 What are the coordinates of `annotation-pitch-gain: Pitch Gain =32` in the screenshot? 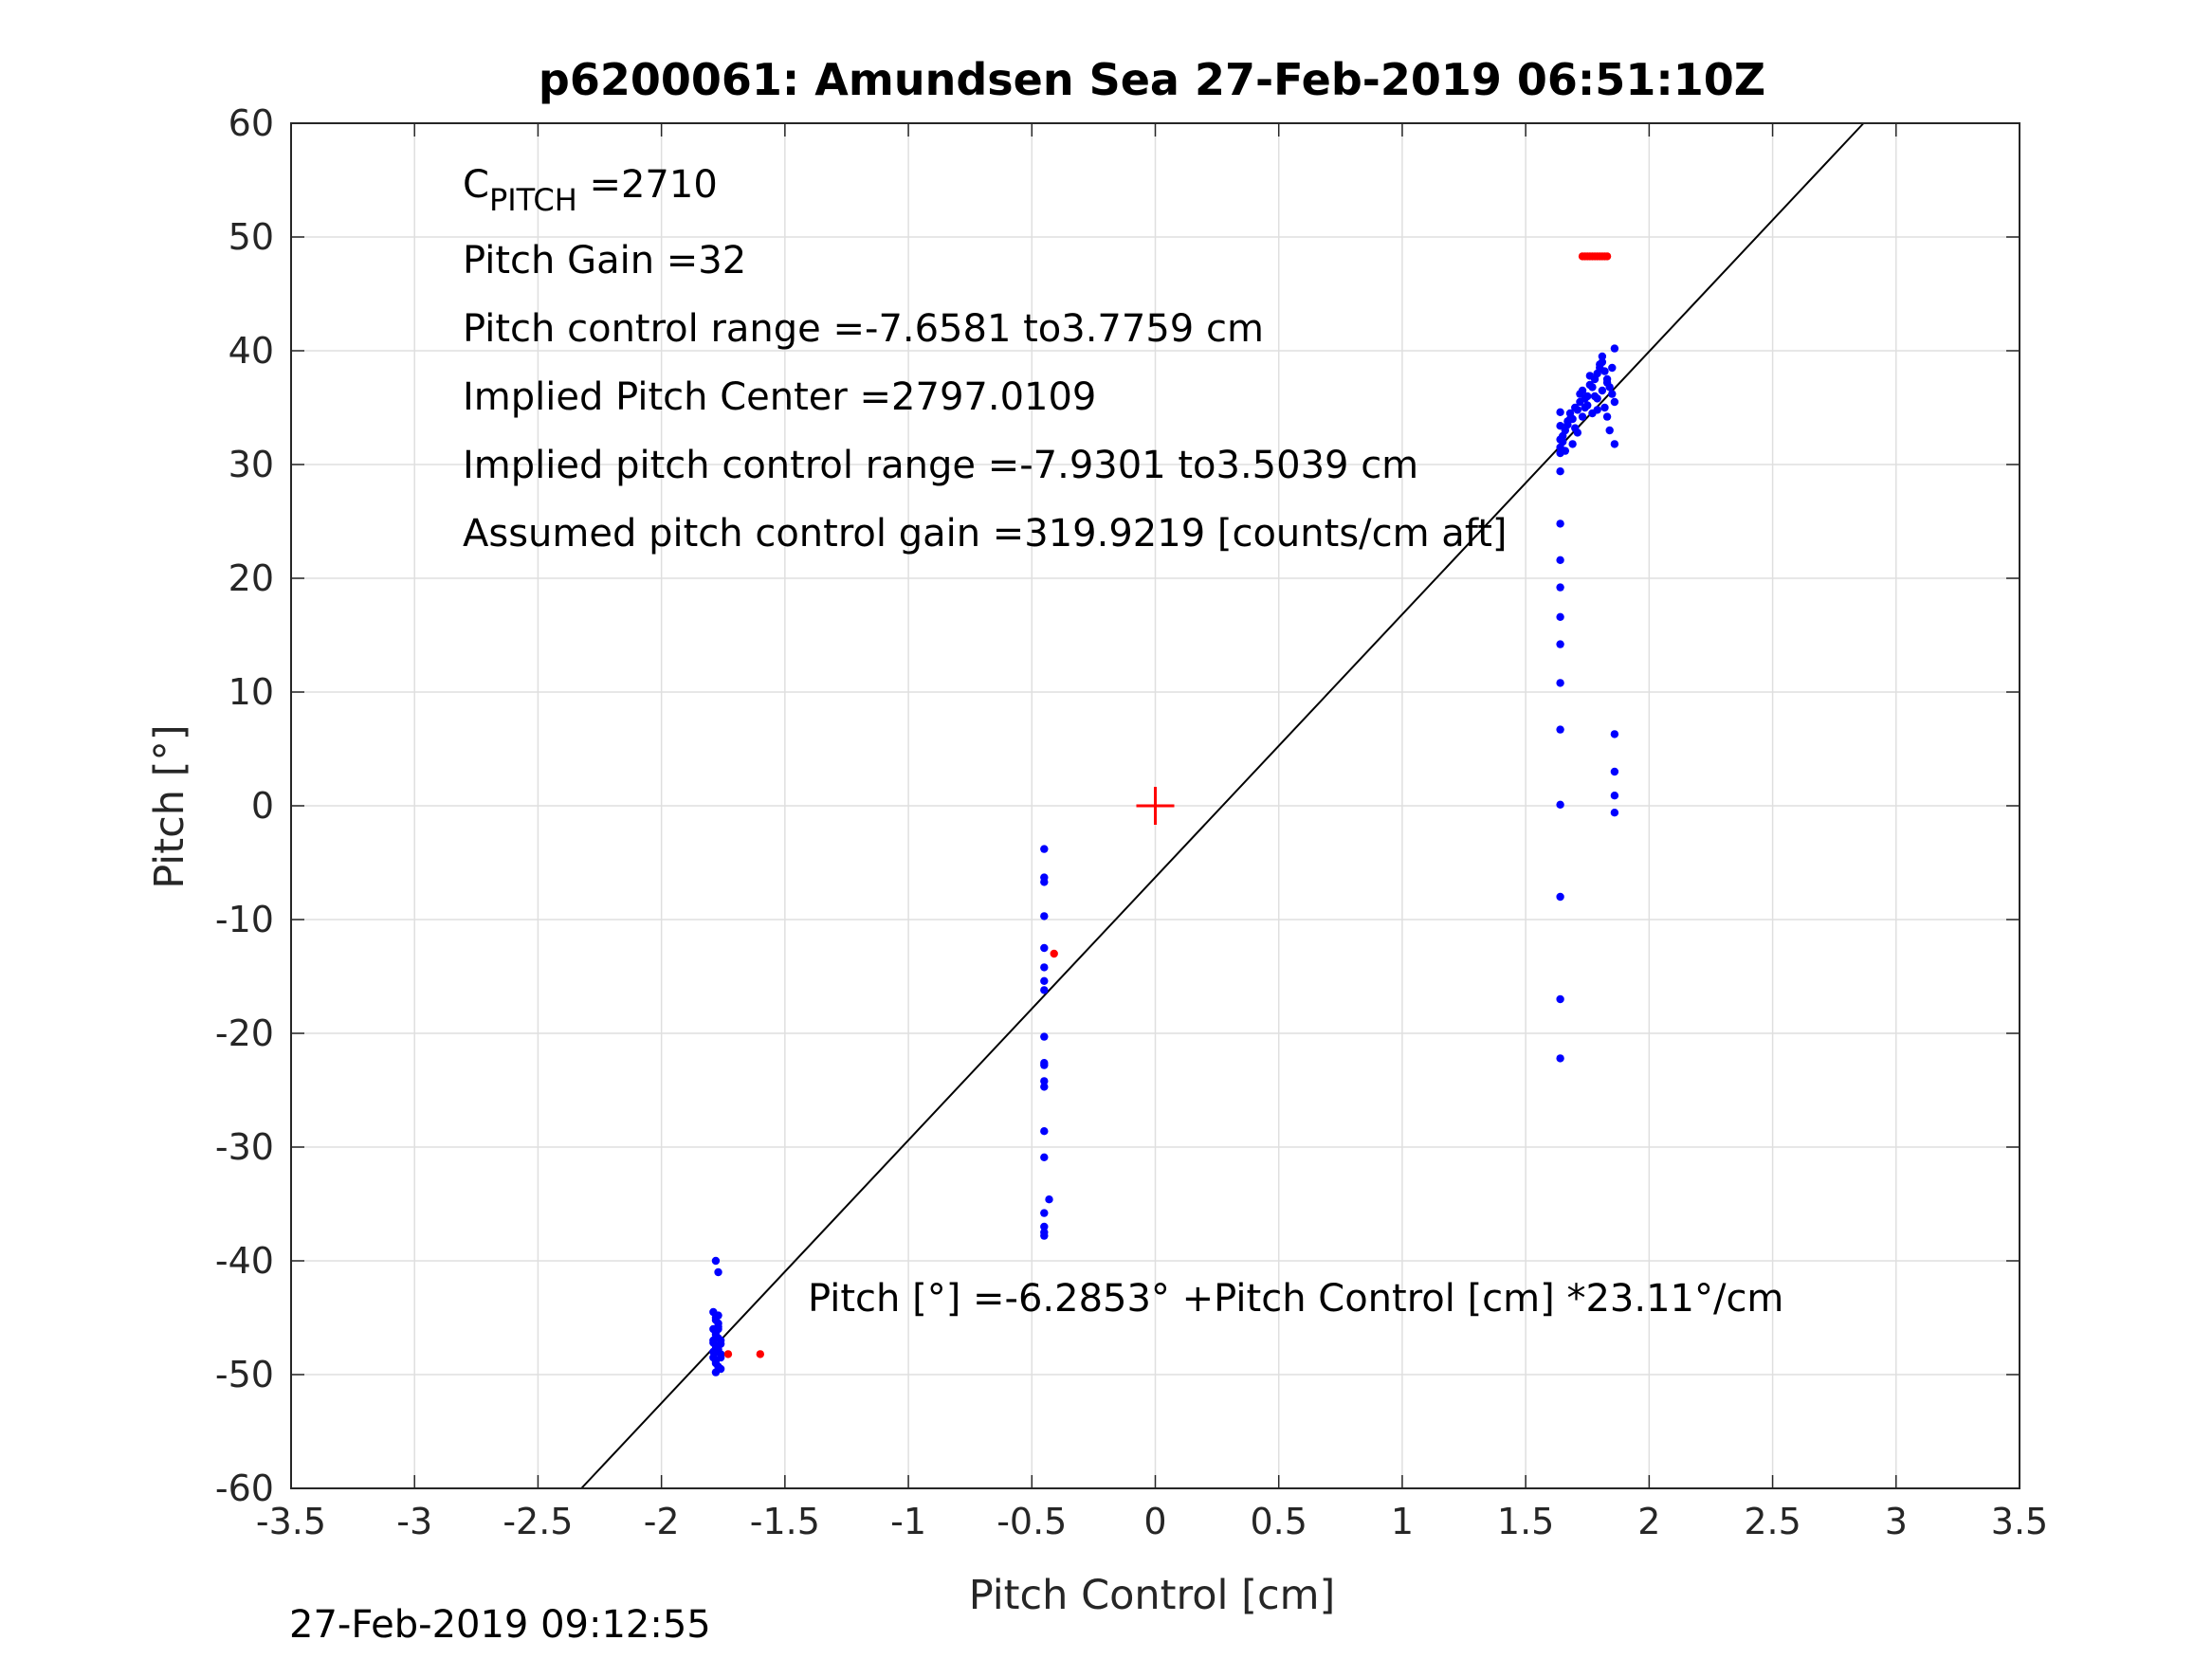 It's located at (604, 261).